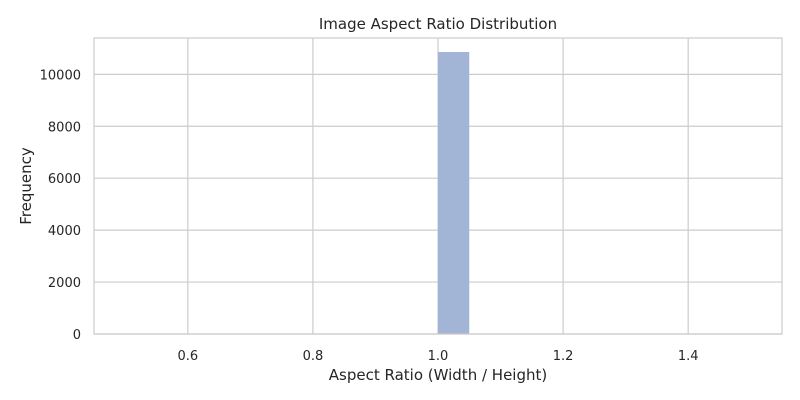 The image size is (800, 400). Describe the element at coordinates (60, 75) in the screenshot. I see `y-tick-label: 10000` at that location.